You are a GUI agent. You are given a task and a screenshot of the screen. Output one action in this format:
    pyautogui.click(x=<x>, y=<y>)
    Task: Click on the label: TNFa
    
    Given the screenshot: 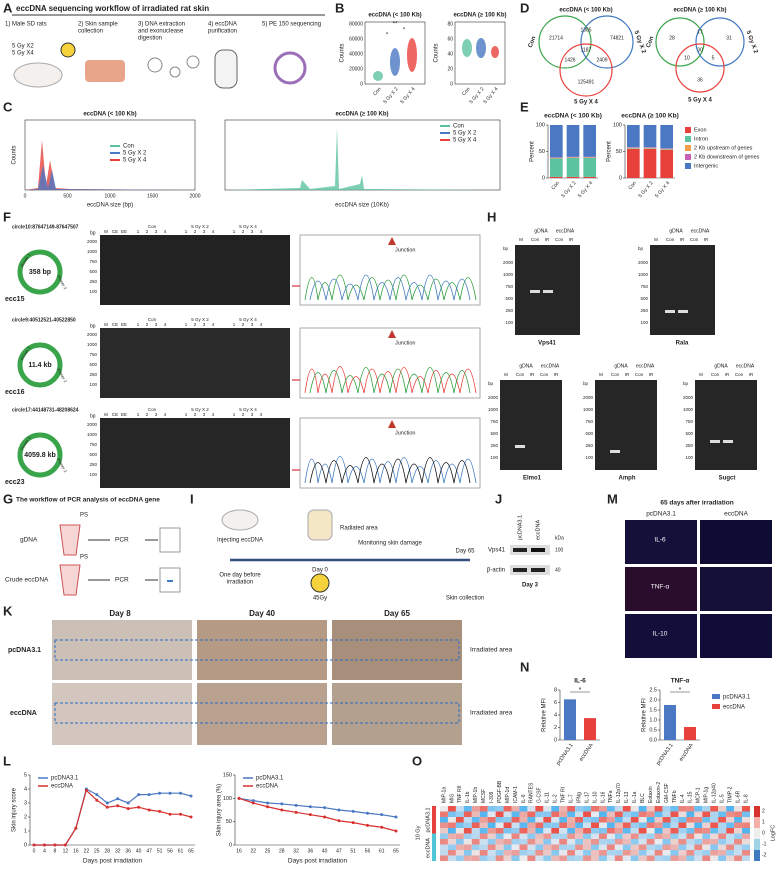 What is the action you would take?
    pyautogui.click(x=611, y=796)
    